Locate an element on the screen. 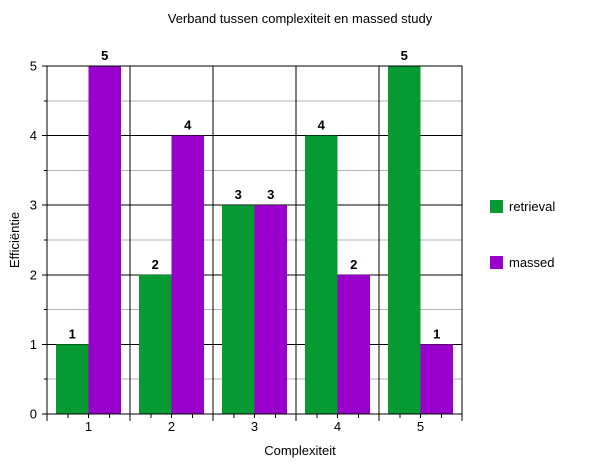 The height and width of the screenshot is (468, 600). y-tick-label: 5 is located at coordinates (33, 66).